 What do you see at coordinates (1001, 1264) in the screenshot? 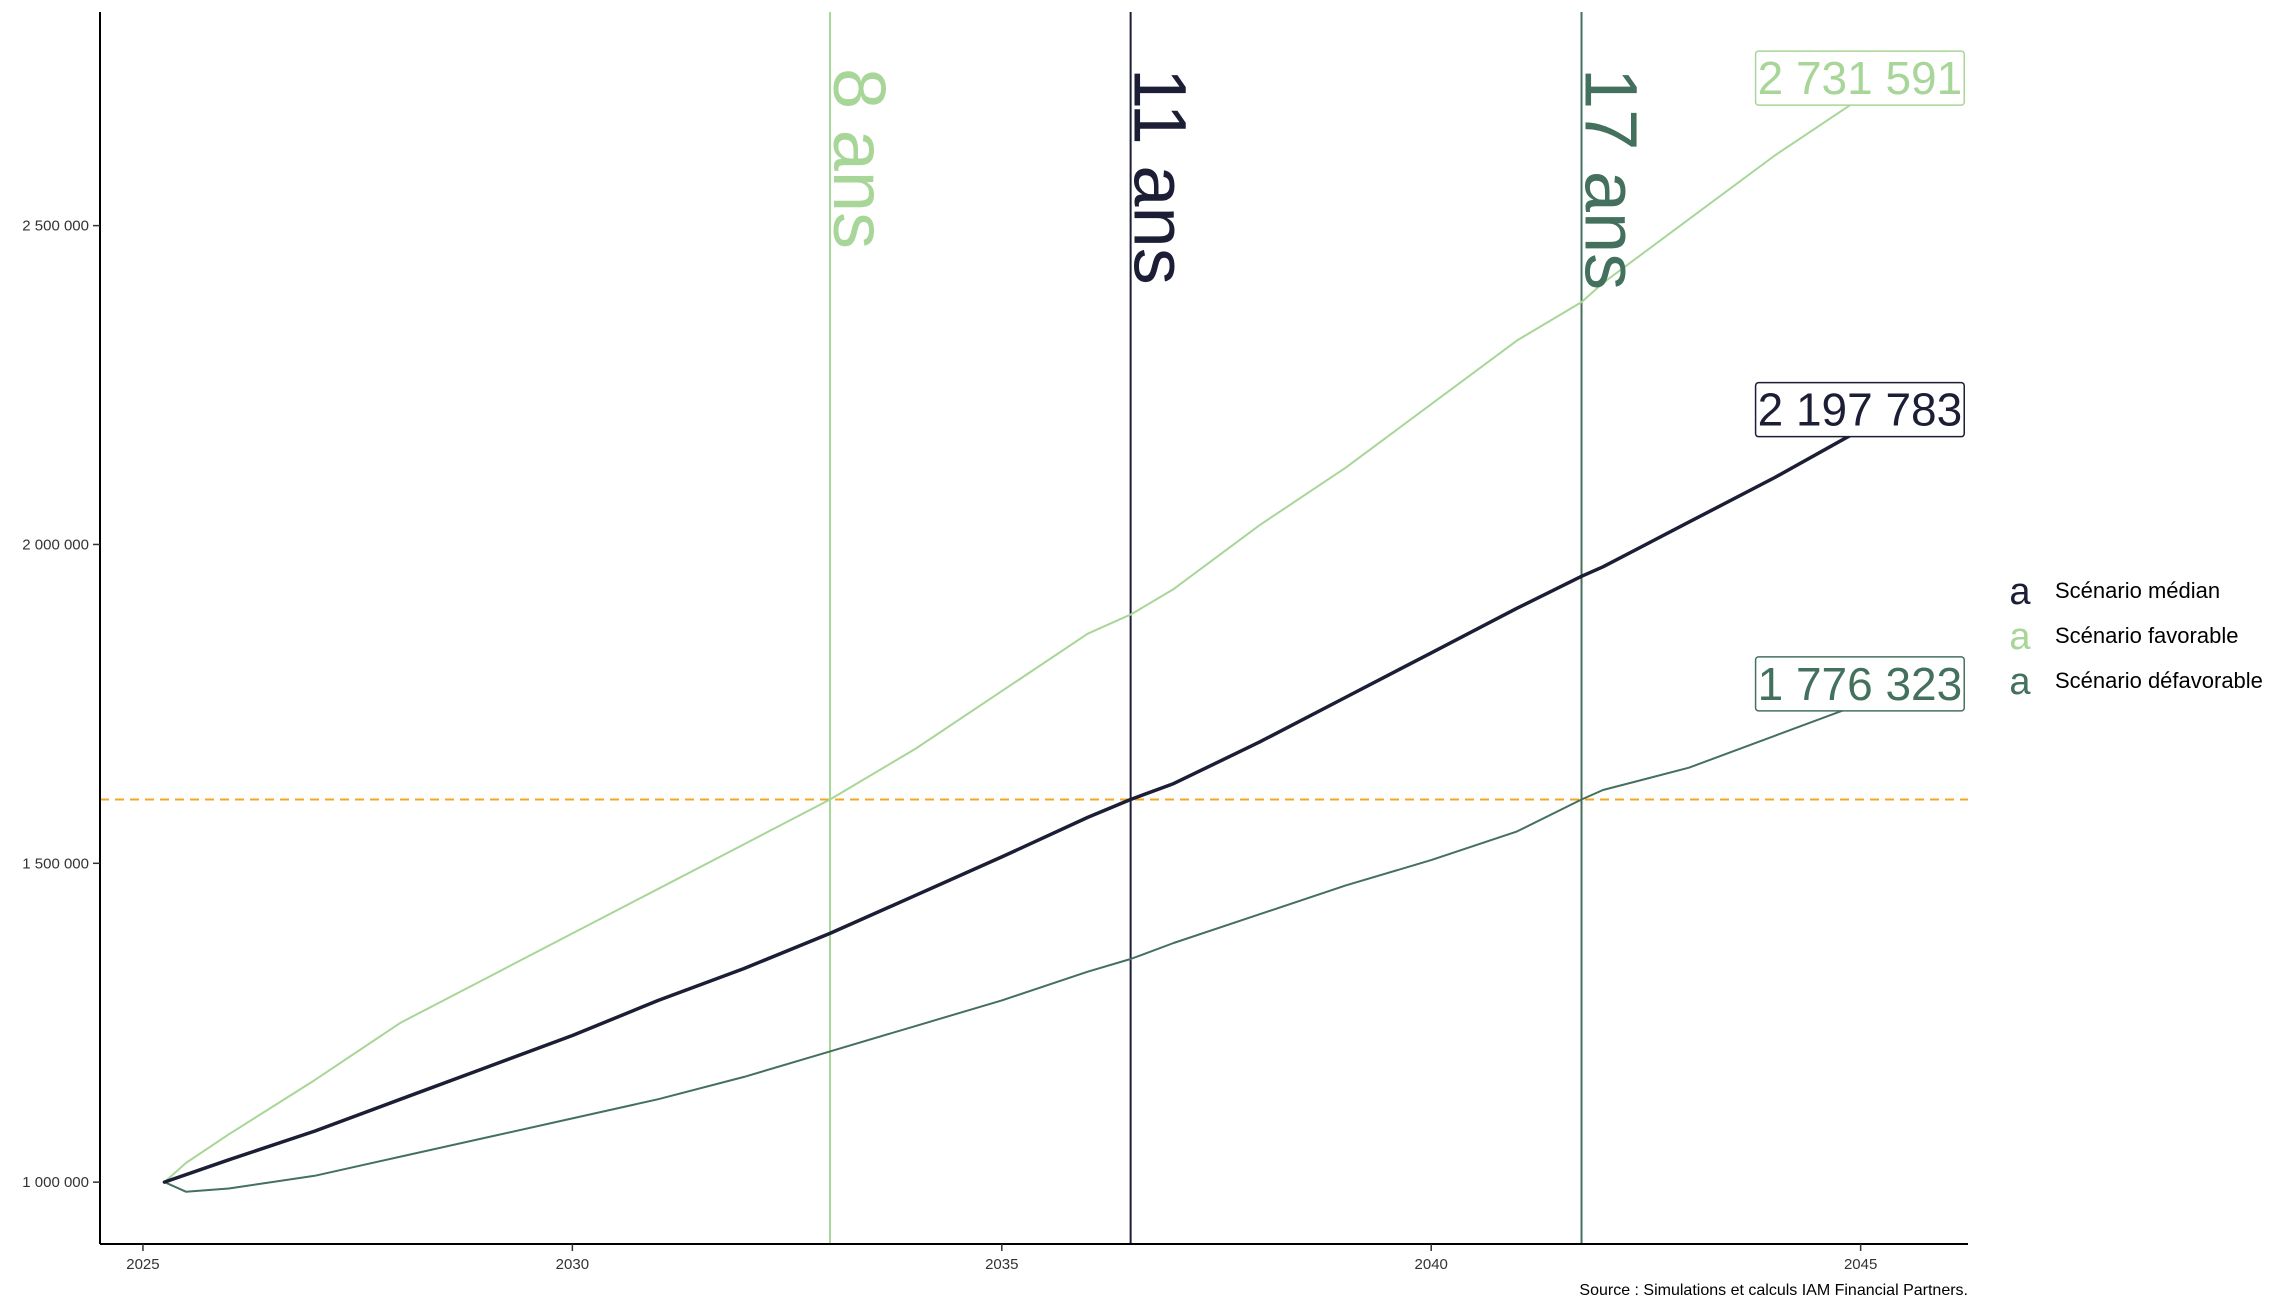
I see `x-tick-label: 2035` at bounding box center [1001, 1264].